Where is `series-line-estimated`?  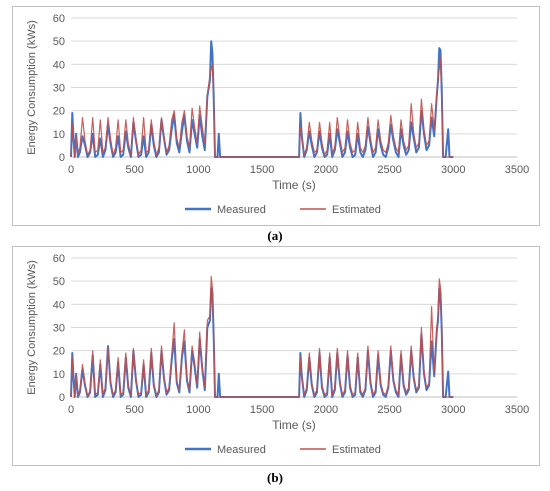
series-line-estimated is located at coordinates (262, 107).